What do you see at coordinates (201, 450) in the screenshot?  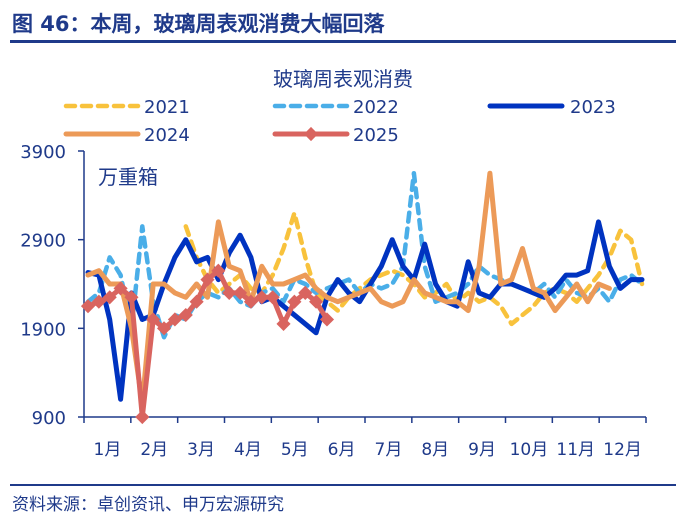 I see `x-tick-label: 3月` at bounding box center [201, 450].